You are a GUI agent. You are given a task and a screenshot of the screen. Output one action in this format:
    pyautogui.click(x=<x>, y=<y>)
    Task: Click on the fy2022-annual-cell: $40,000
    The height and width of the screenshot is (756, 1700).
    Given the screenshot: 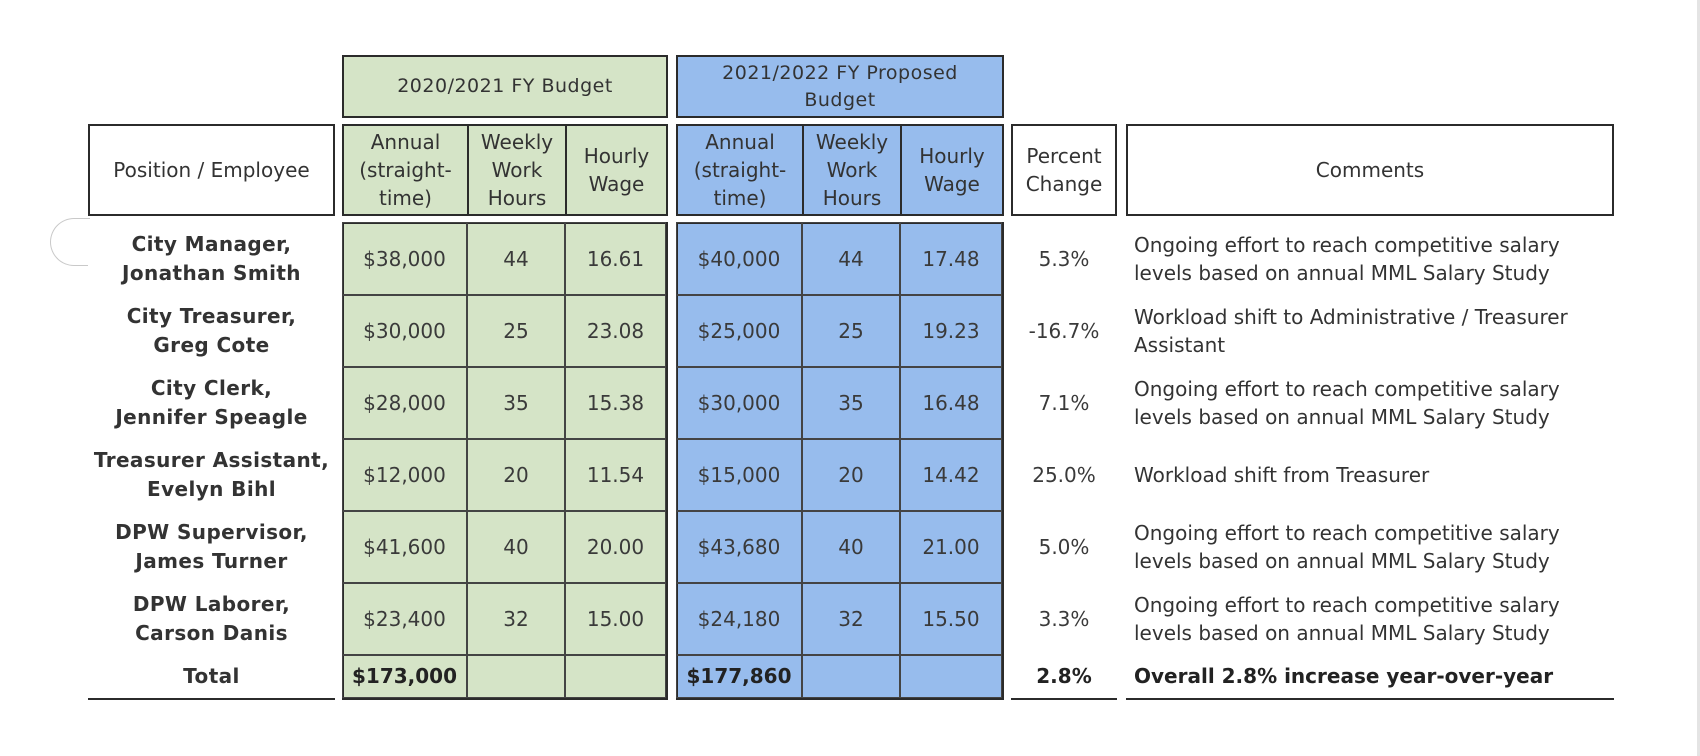 What is the action you would take?
    pyautogui.click(x=739, y=259)
    